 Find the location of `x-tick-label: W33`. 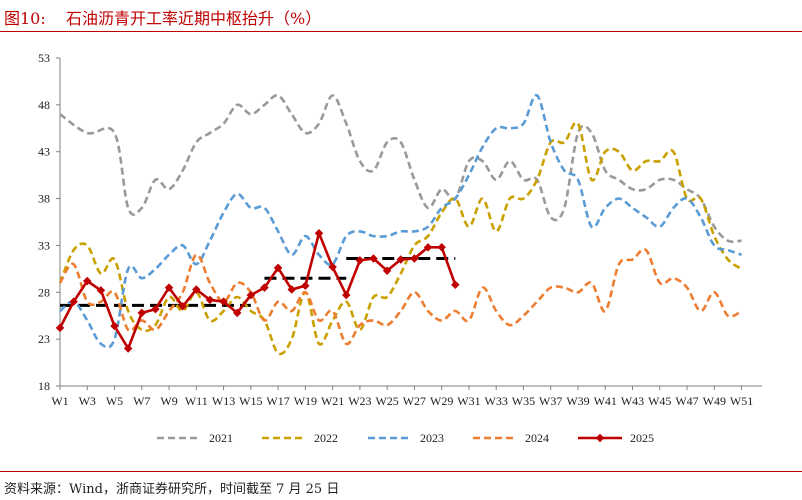

x-tick-label: W33 is located at coordinates (496, 401).